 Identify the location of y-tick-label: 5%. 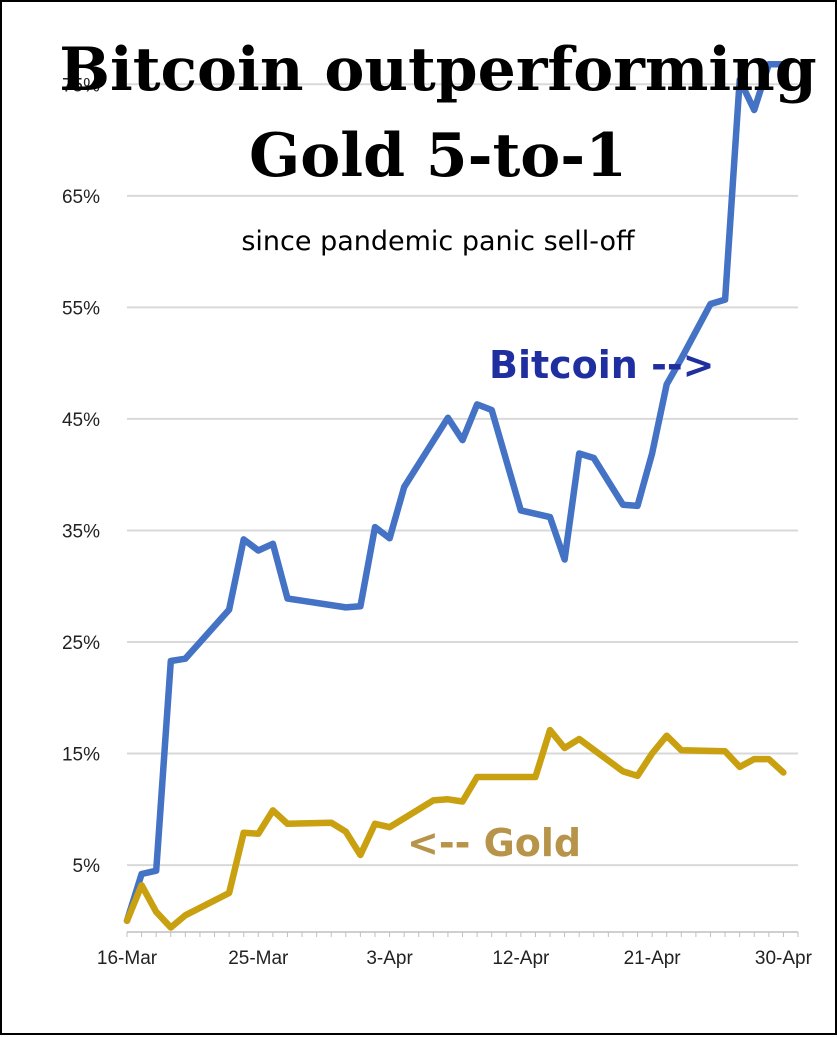
(87, 866).